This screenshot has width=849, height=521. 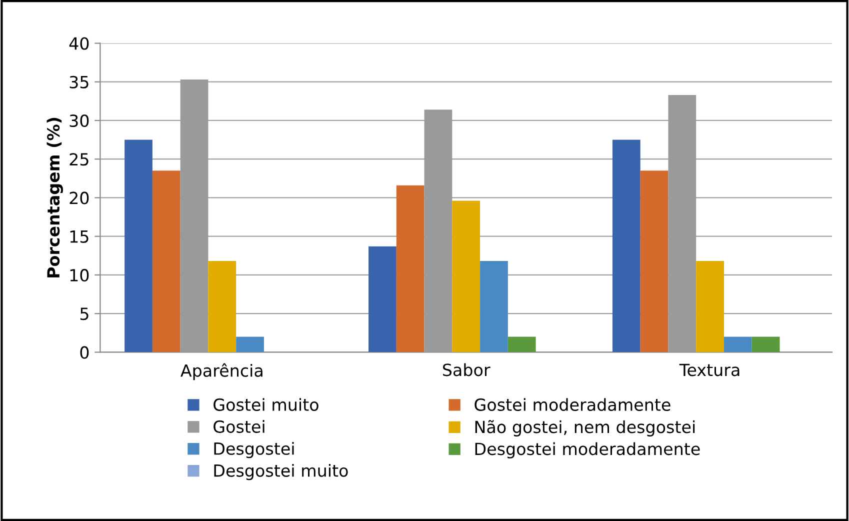 I want to click on y-tick-label: 15, so click(x=79, y=236).